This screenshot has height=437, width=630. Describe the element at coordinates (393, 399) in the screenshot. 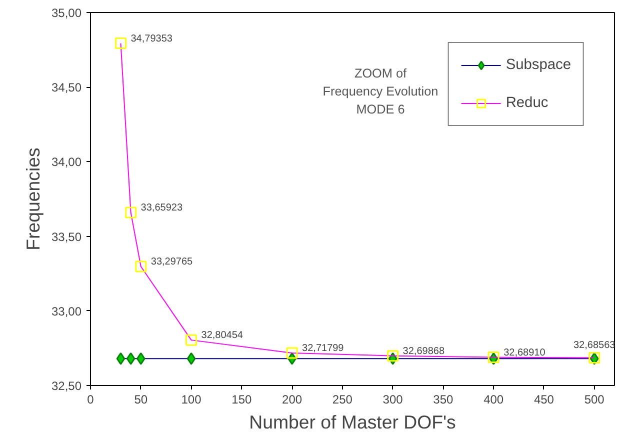

I see `x-tick-label: 300` at that location.